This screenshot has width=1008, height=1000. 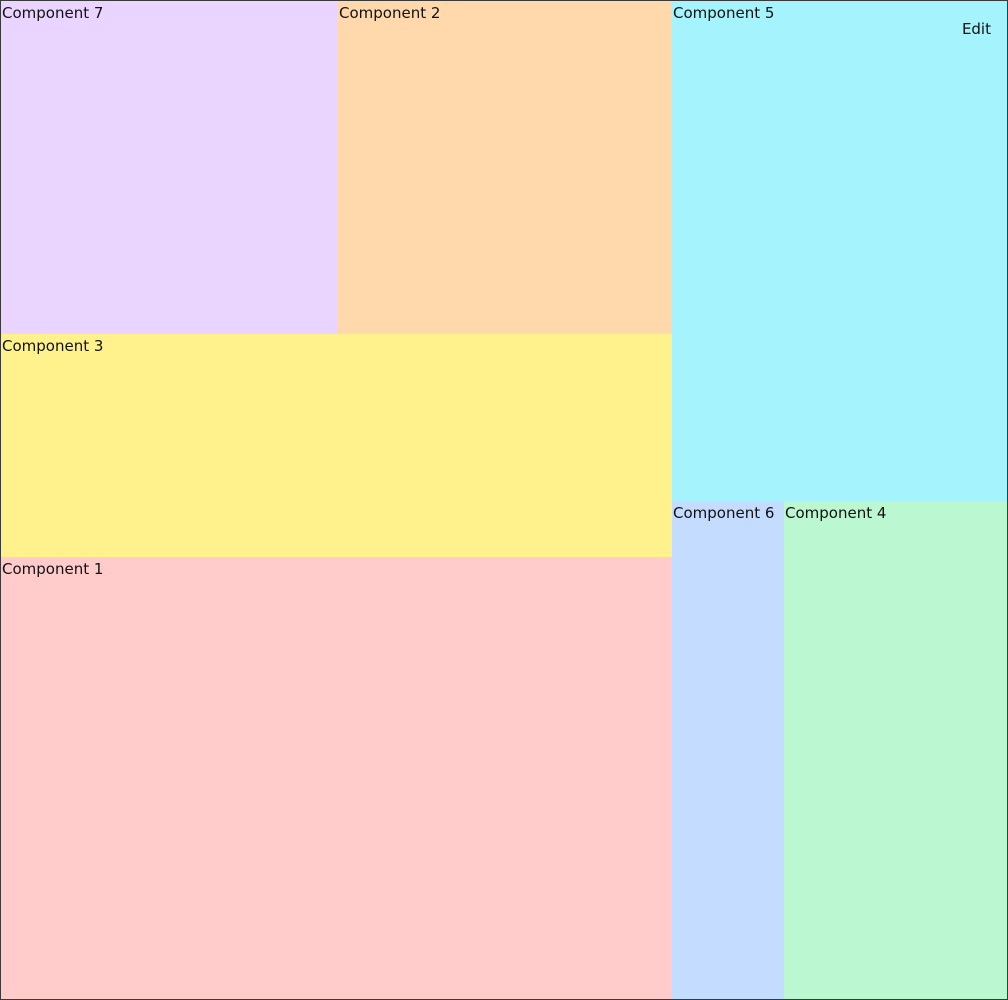 I want to click on component-6-label: Component 6, so click(x=724, y=513).